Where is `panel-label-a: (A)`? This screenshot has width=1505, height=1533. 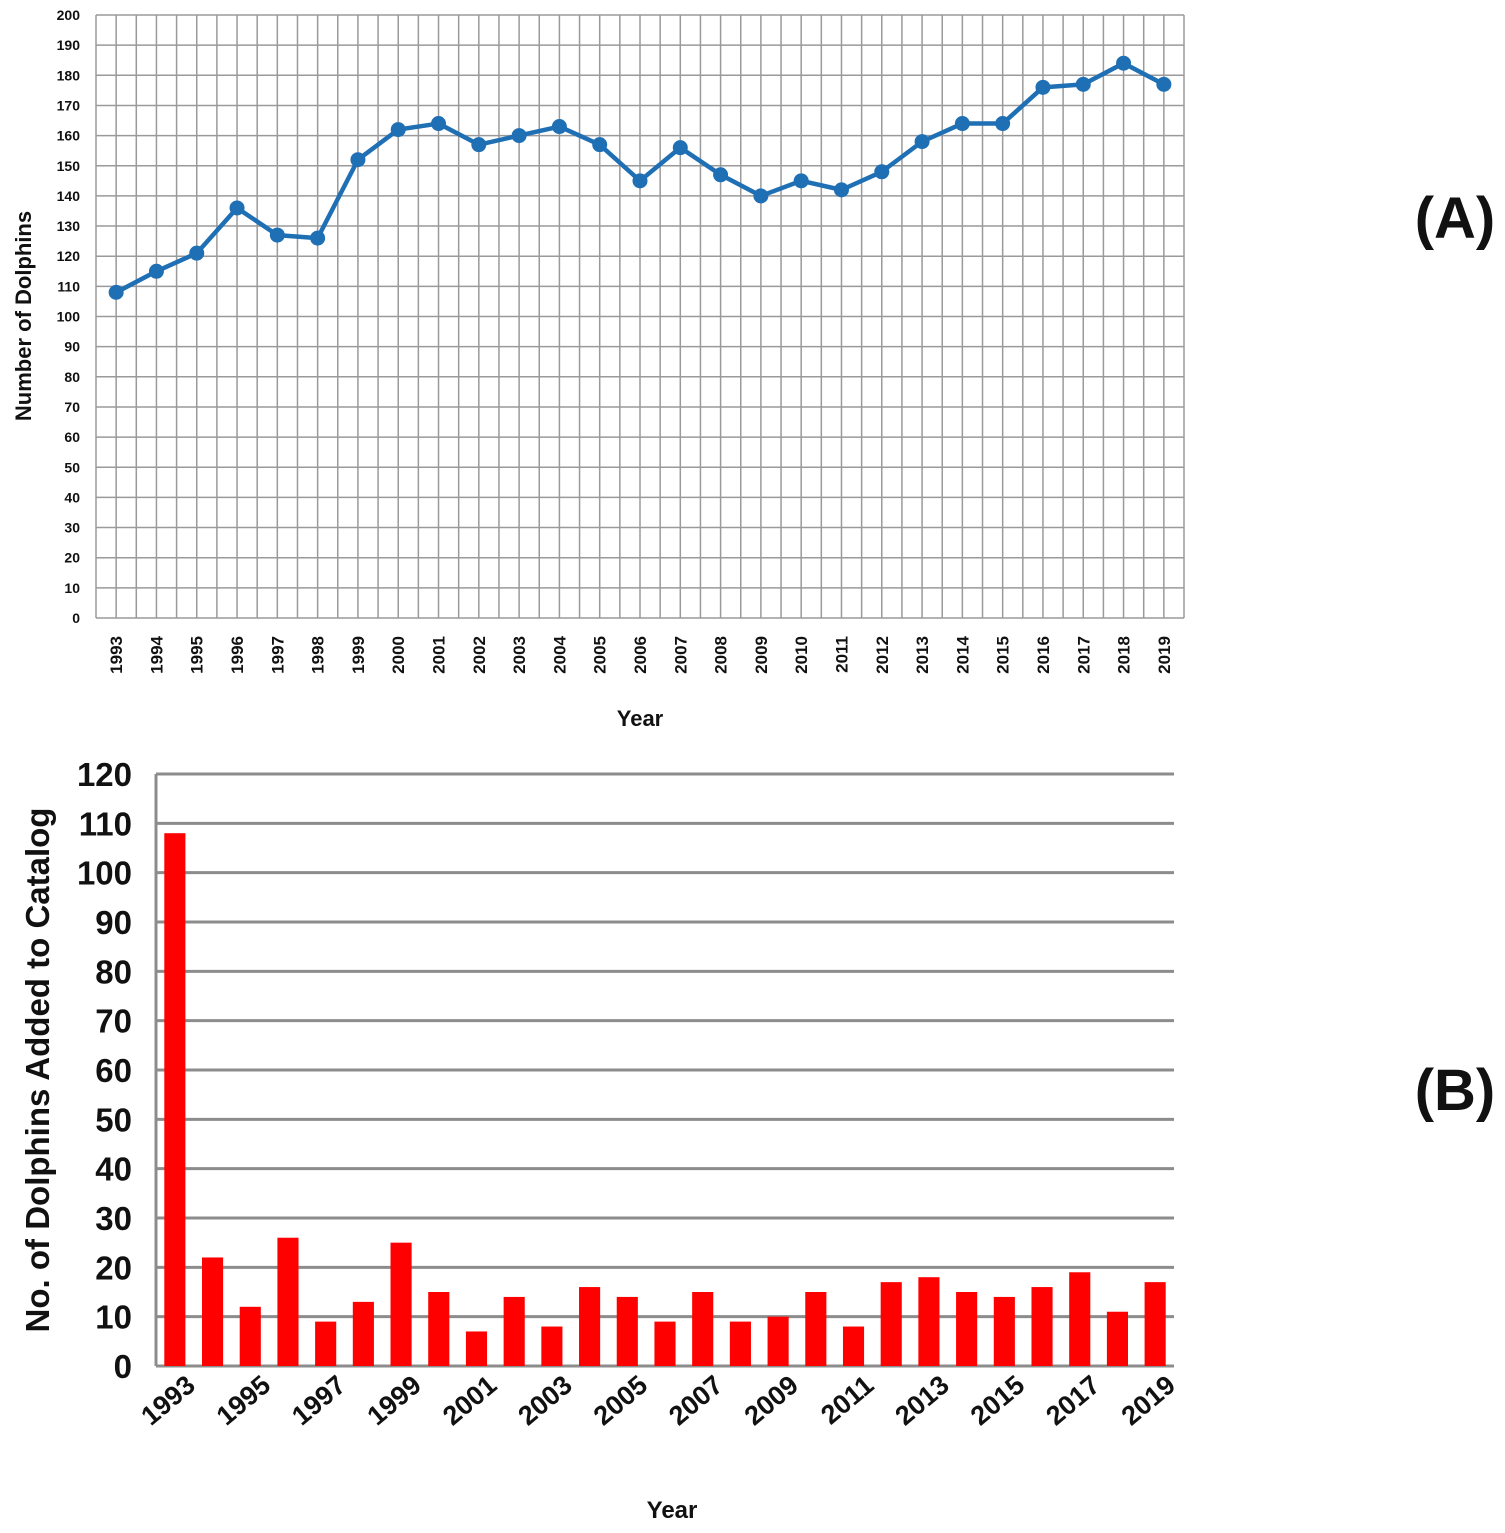 panel-label-a: (A) is located at coordinates (1455, 218).